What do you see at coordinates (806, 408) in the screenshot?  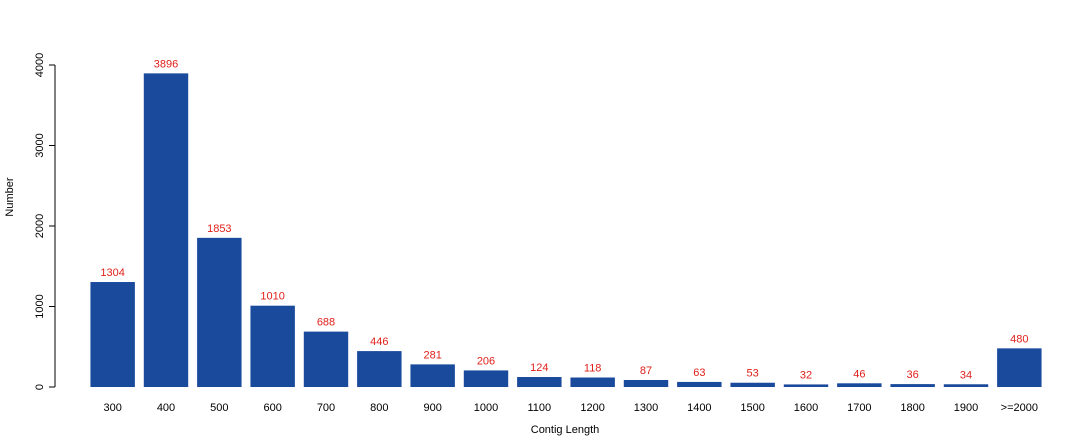 I see `x-tick-label: 1600` at bounding box center [806, 408].